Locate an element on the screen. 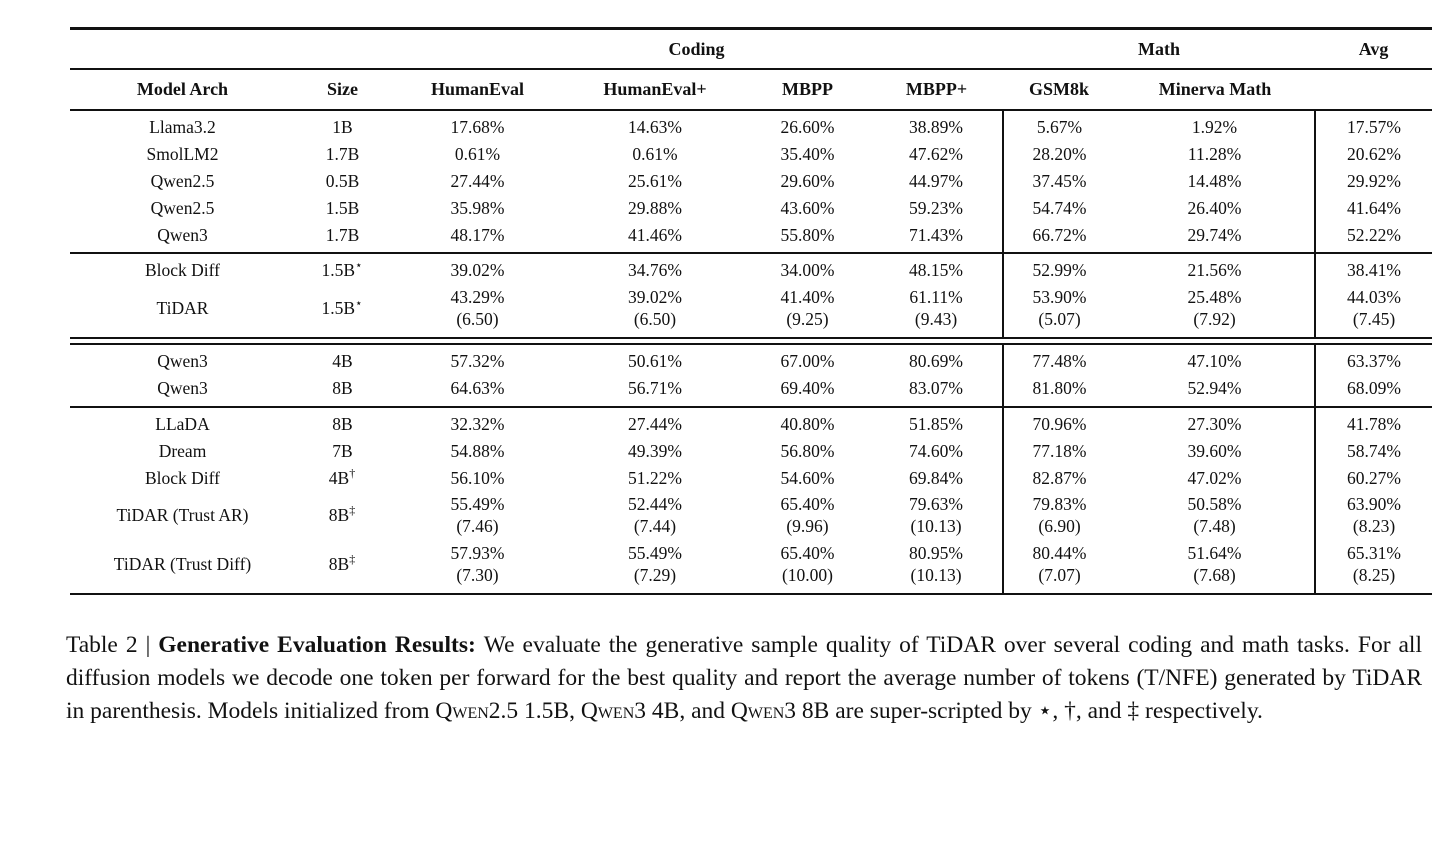  cell-value: 20.62% is located at coordinates (1373, 155).